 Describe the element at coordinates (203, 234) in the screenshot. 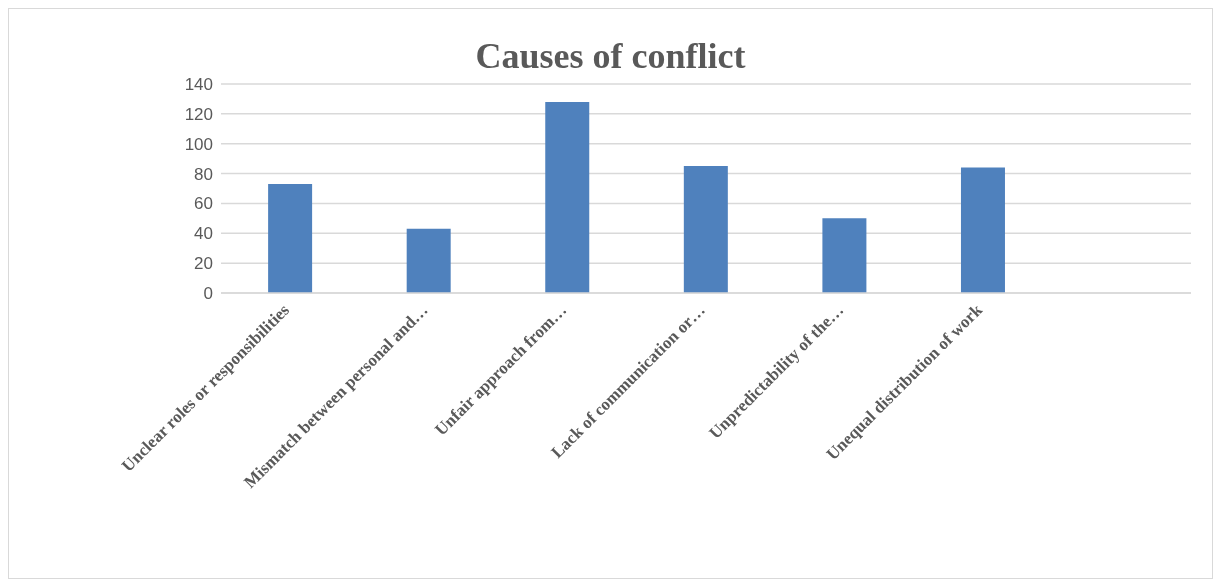

I see `y-tick-label: 40` at that location.